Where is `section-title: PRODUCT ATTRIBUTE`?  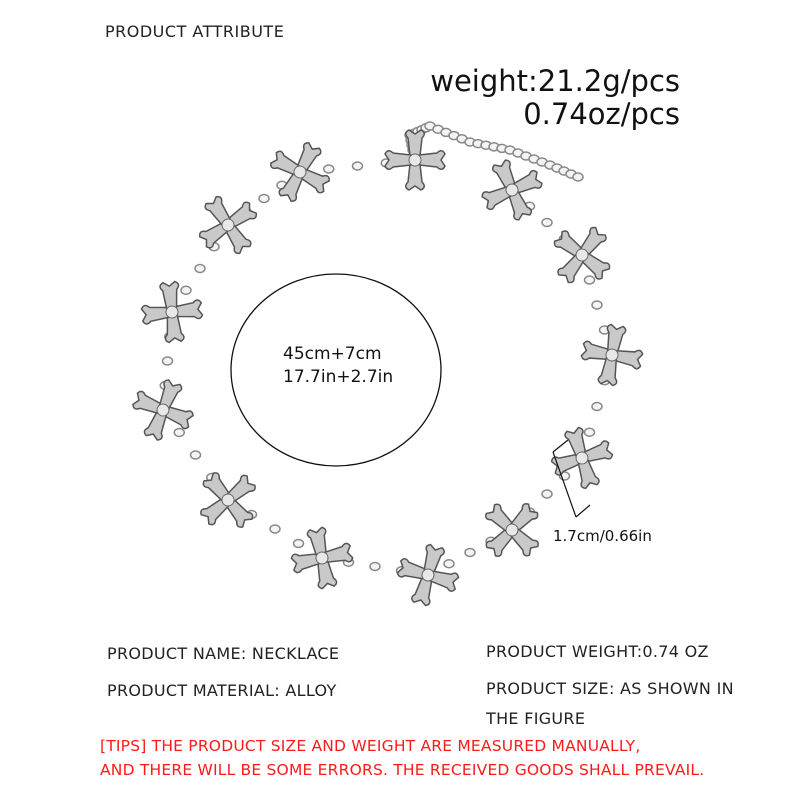 section-title: PRODUCT ATTRIBUTE is located at coordinates (195, 31).